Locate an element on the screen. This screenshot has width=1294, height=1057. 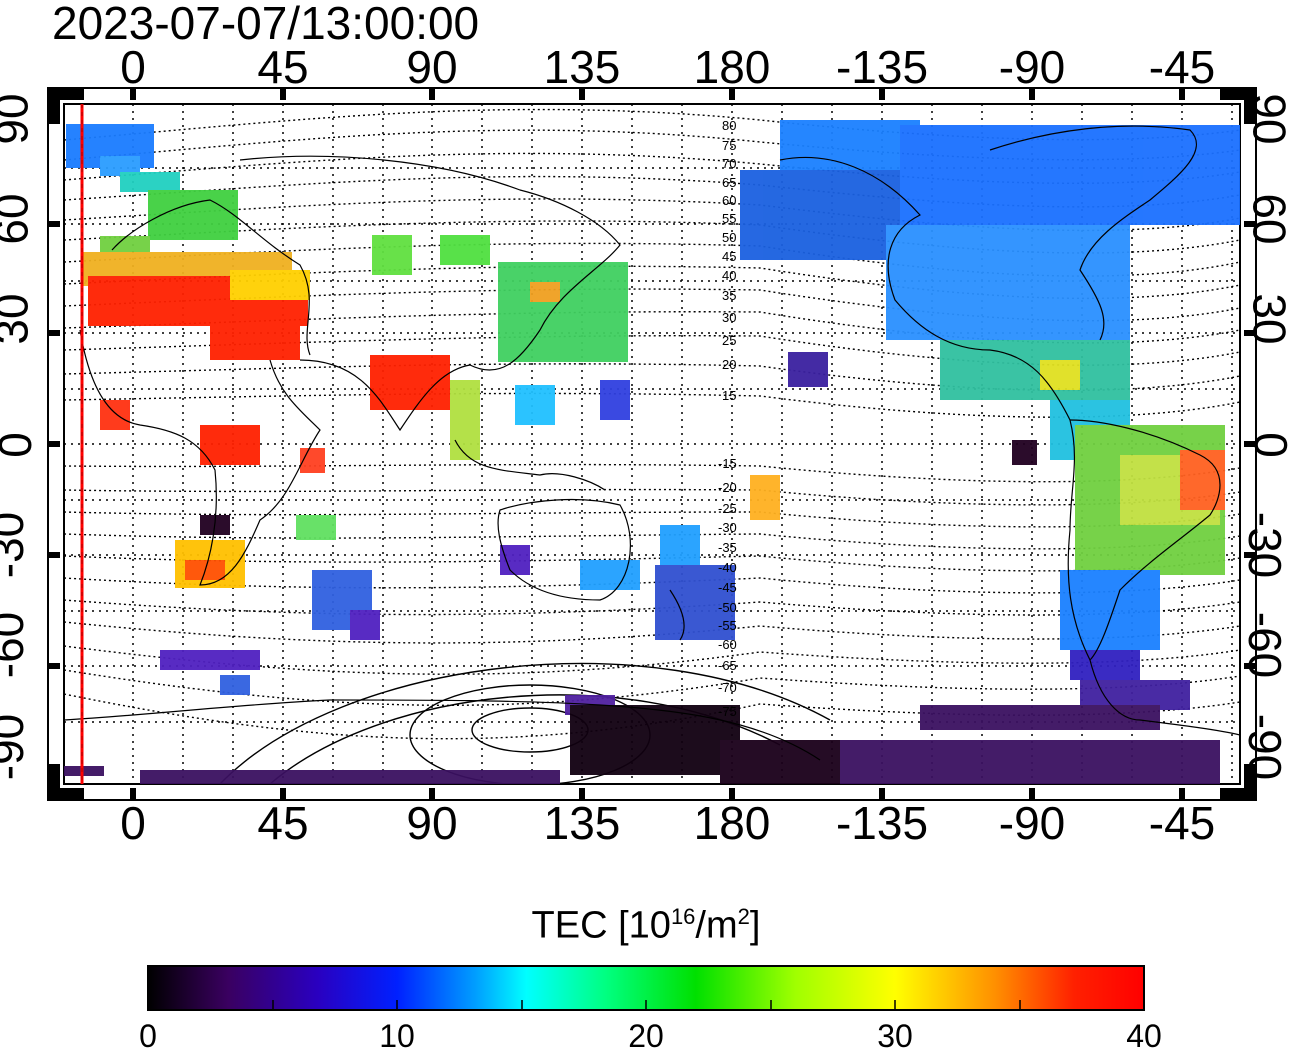
lon-tick-bottom: 0 is located at coordinates (133, 823).